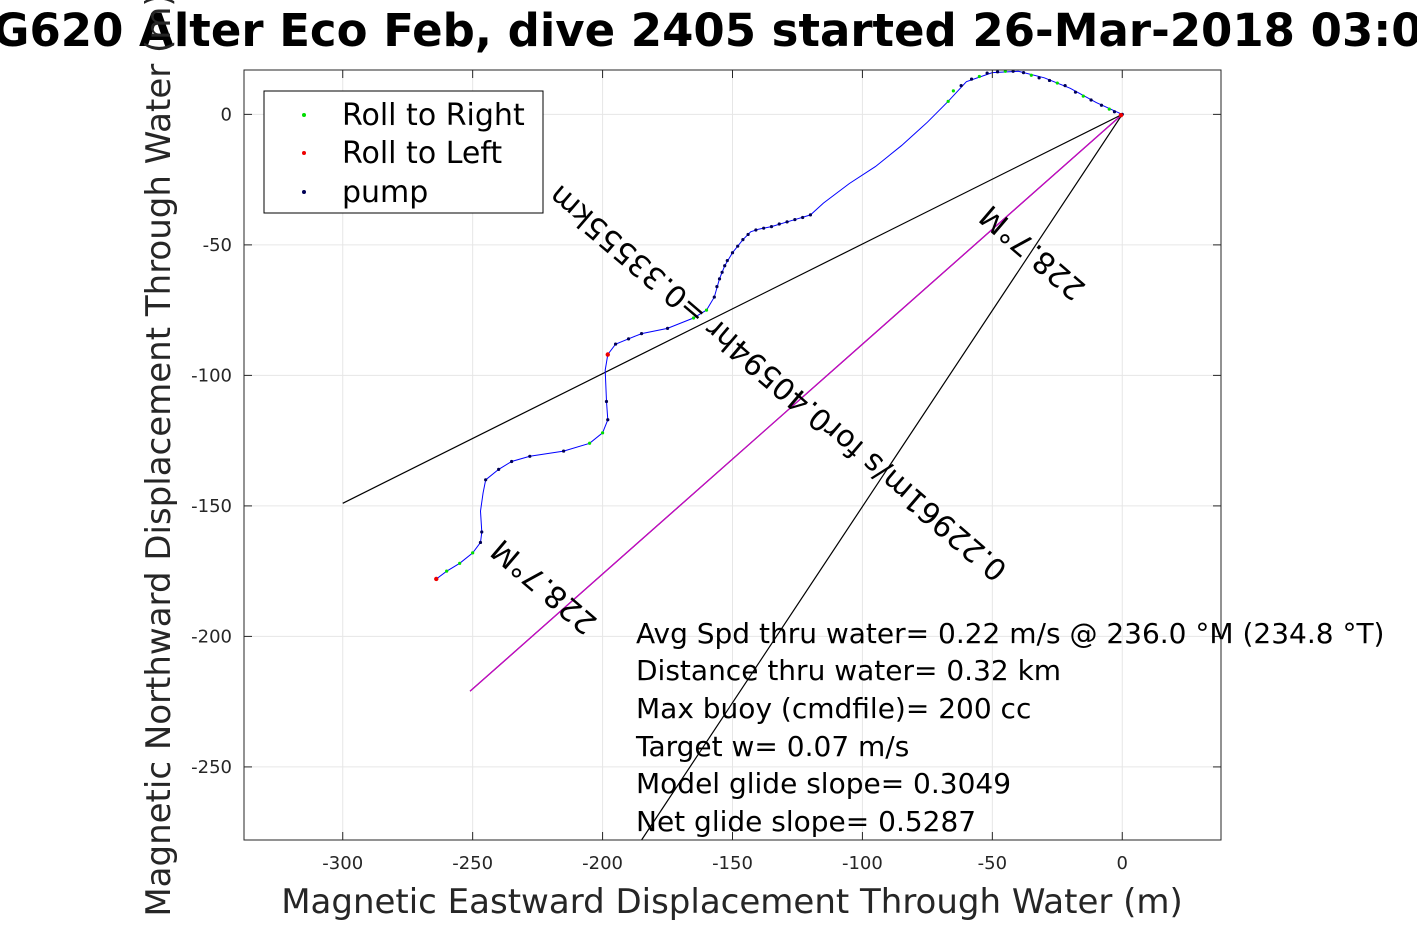  I want to click on x-tick-label: -100, so click(862, 863).